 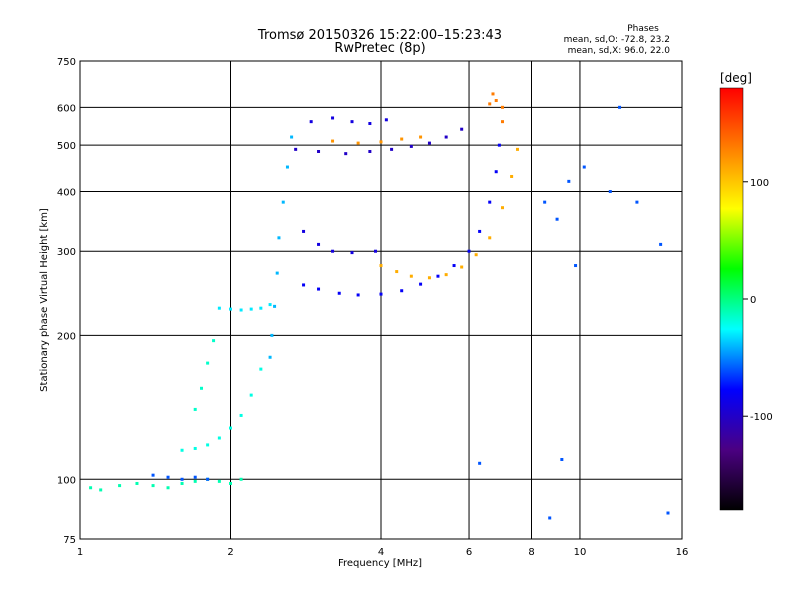 What do you see at coordinates (80, 552) in the screenshot?
I see `x-tick-label: 1` at bounding box center [80, 552].